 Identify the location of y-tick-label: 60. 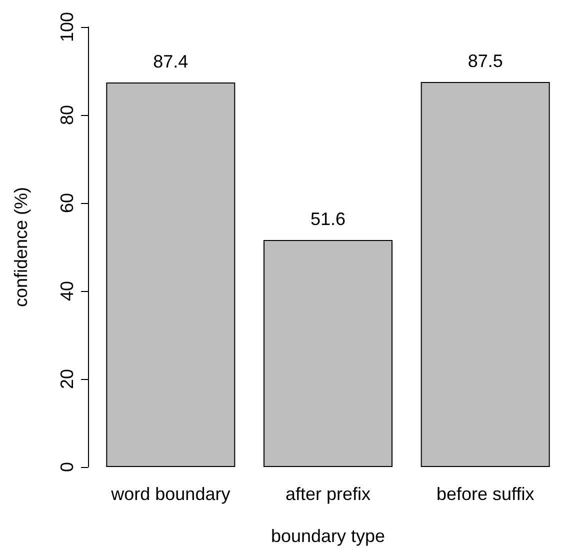
(67, 203).